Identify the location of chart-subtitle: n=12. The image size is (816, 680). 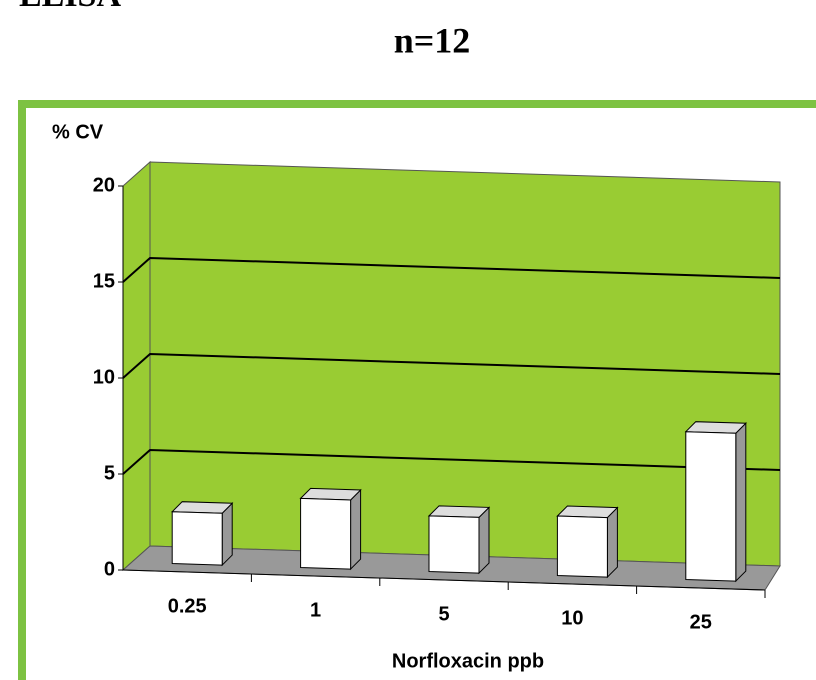
(432, 40).